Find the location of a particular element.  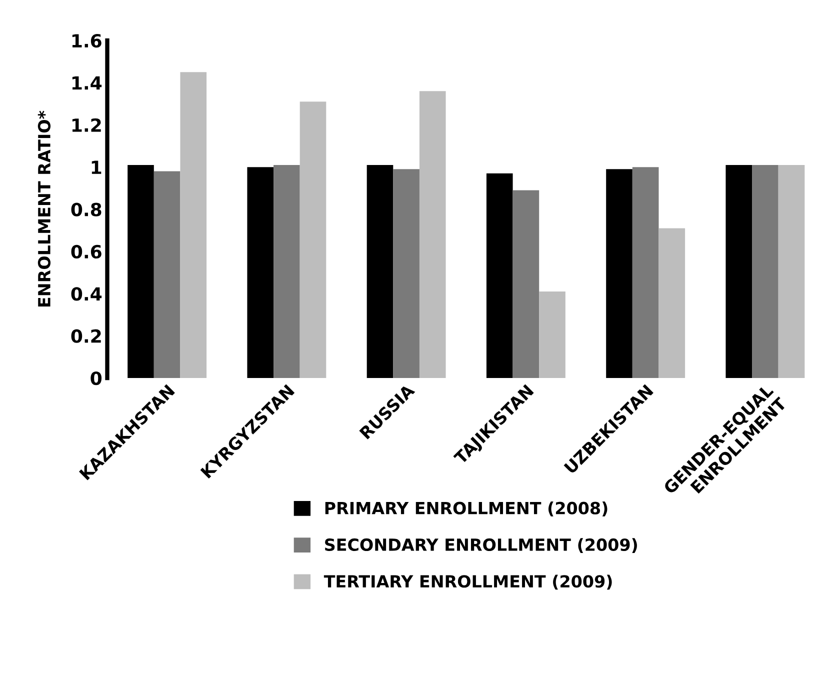

y-tick-label: 0.6 is located at coordinates (86, 251).